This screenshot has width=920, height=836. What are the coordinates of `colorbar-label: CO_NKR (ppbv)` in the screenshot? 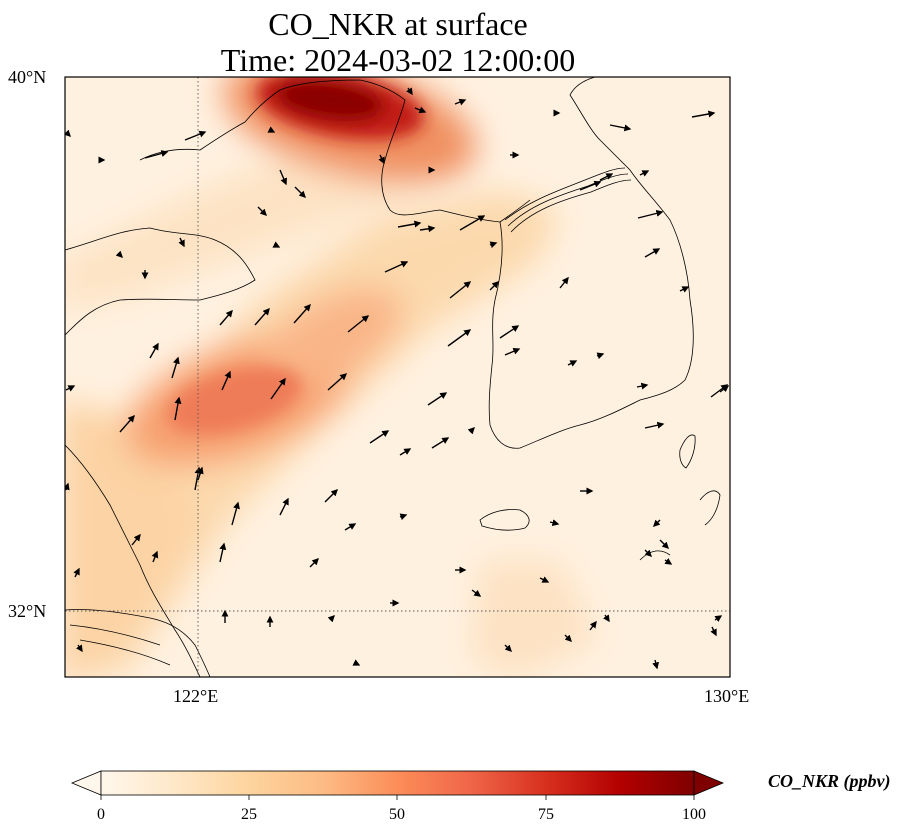 It's located at (829, 781).